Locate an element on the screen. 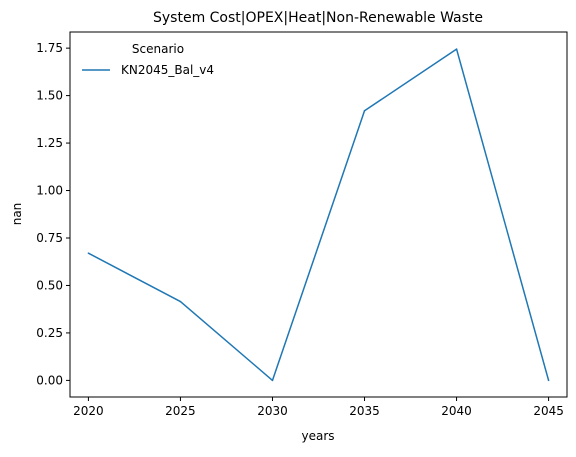 The width and height of the screenshot is (576, 457). y-tick-label: 0.75 is located at coordinates (49, 238).